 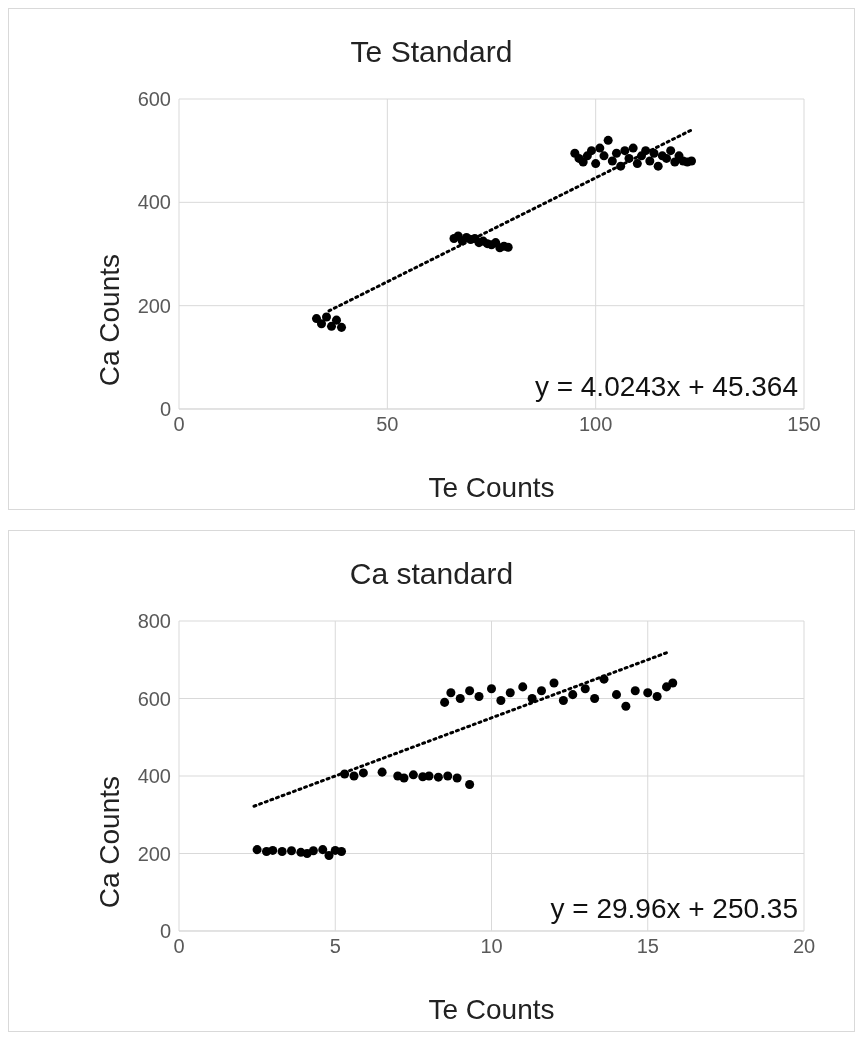 What do you see at coordinates (647, 946) in the screenshot?
I see `x-tick-label: 15` at bounding box center [647, 946].